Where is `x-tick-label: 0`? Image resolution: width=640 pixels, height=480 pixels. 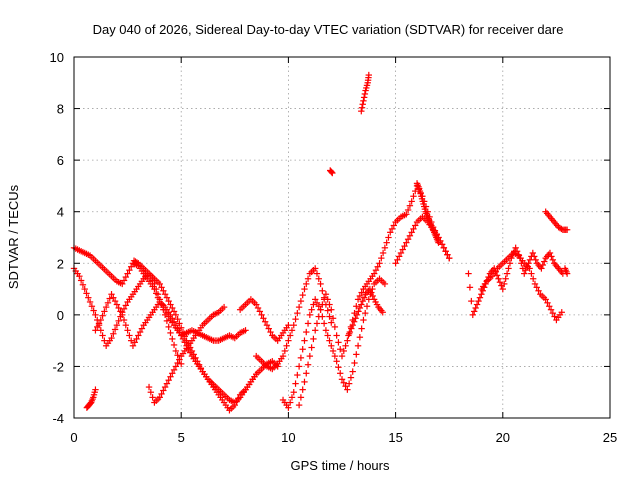
x-tick-label: 0 is located at coordinates (73, 437).